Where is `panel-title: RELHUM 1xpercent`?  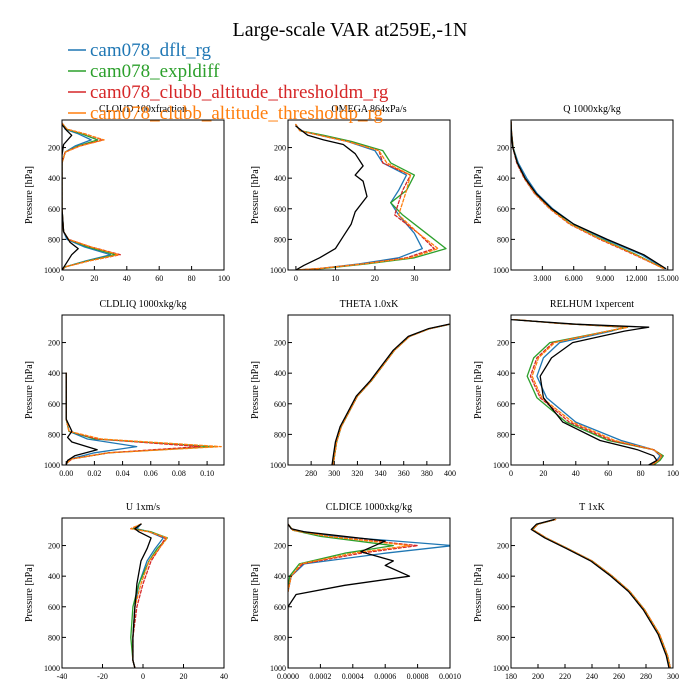 panel-title: RELHUM 1xpercent is located at coordinates (592, 304).